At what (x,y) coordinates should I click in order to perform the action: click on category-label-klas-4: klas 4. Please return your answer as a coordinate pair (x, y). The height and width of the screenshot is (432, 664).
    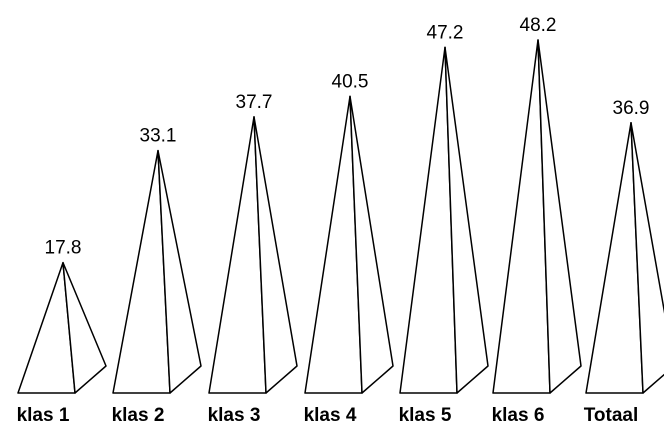
    Looking at the image, I should click on (330, 415).